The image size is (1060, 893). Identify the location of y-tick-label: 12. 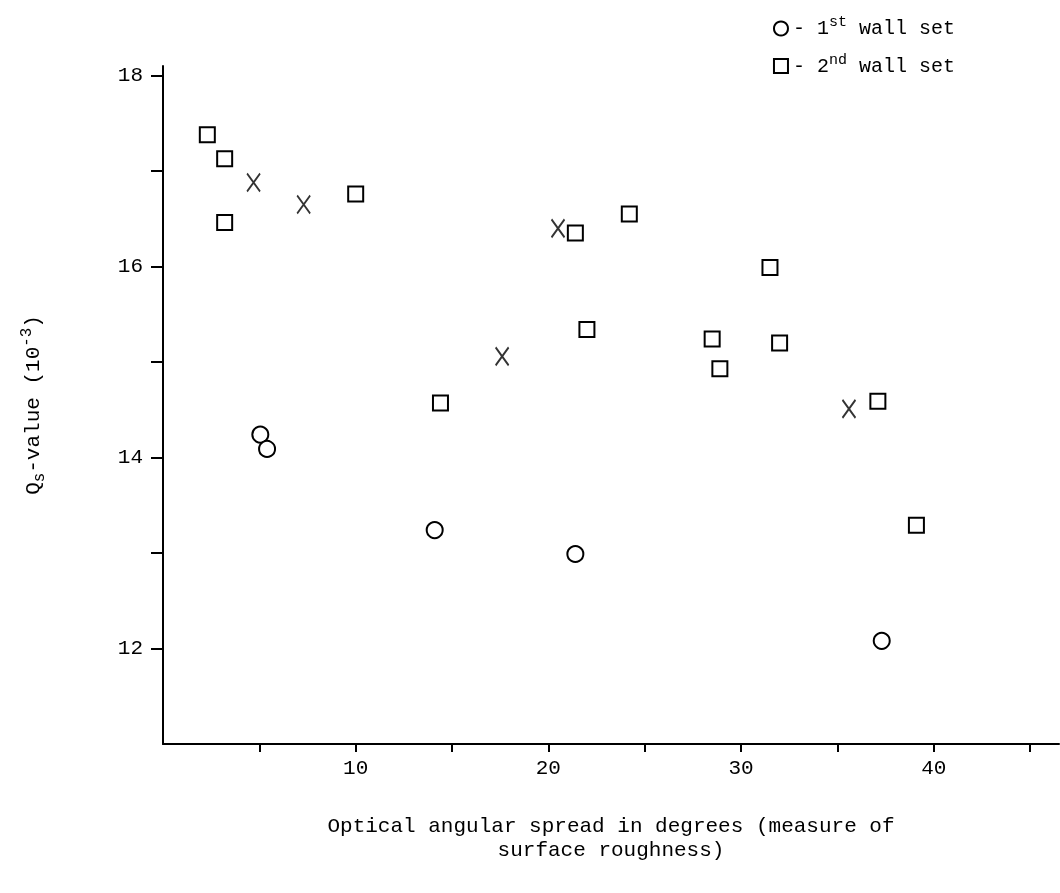
(130, 649).